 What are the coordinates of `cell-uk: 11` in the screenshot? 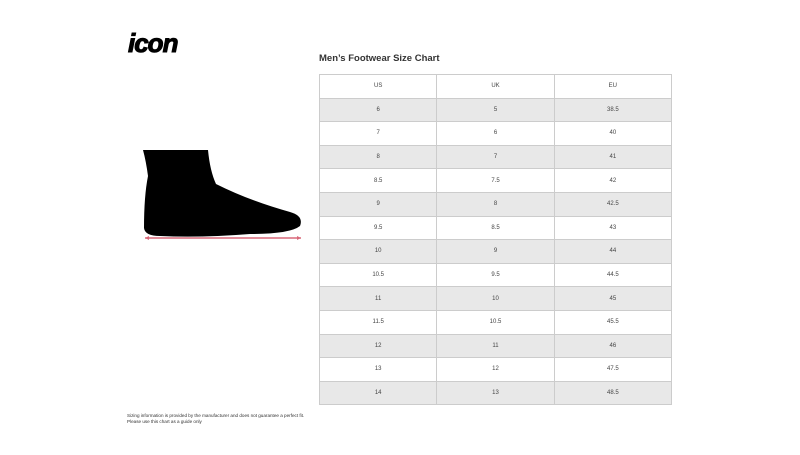 It's located at (495, 346).